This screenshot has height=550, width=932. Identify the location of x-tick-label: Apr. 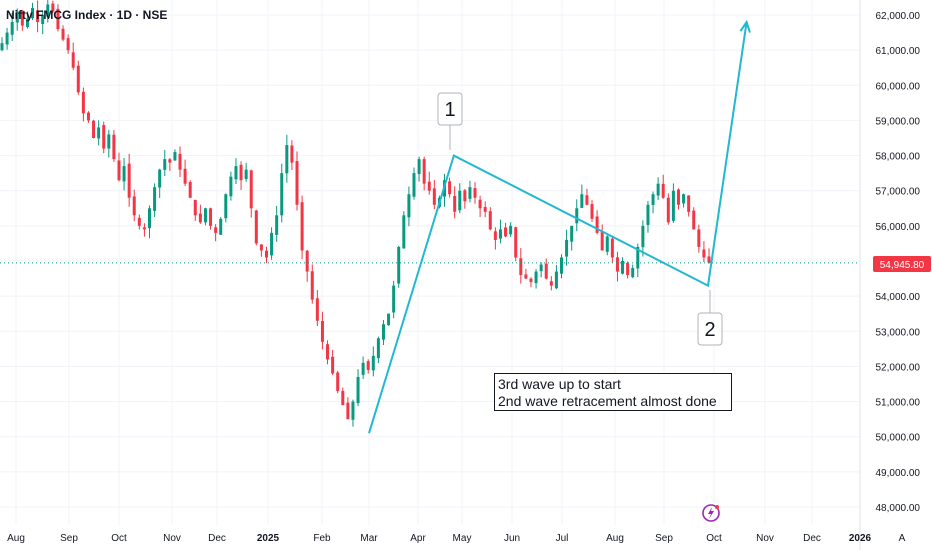
(418, 538).